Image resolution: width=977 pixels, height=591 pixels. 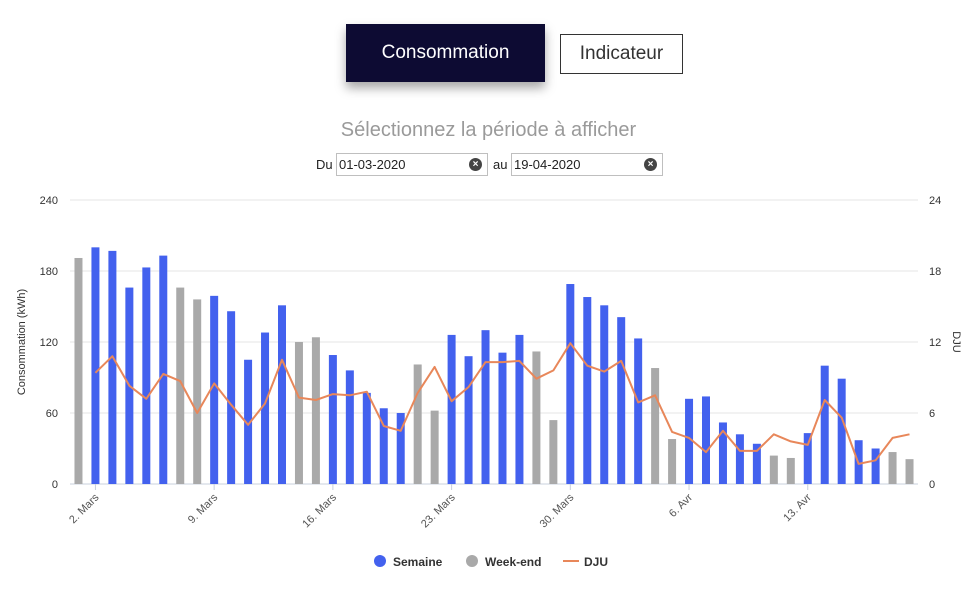 I want to click on legend-label: DJU, so click(x=596, y=562).